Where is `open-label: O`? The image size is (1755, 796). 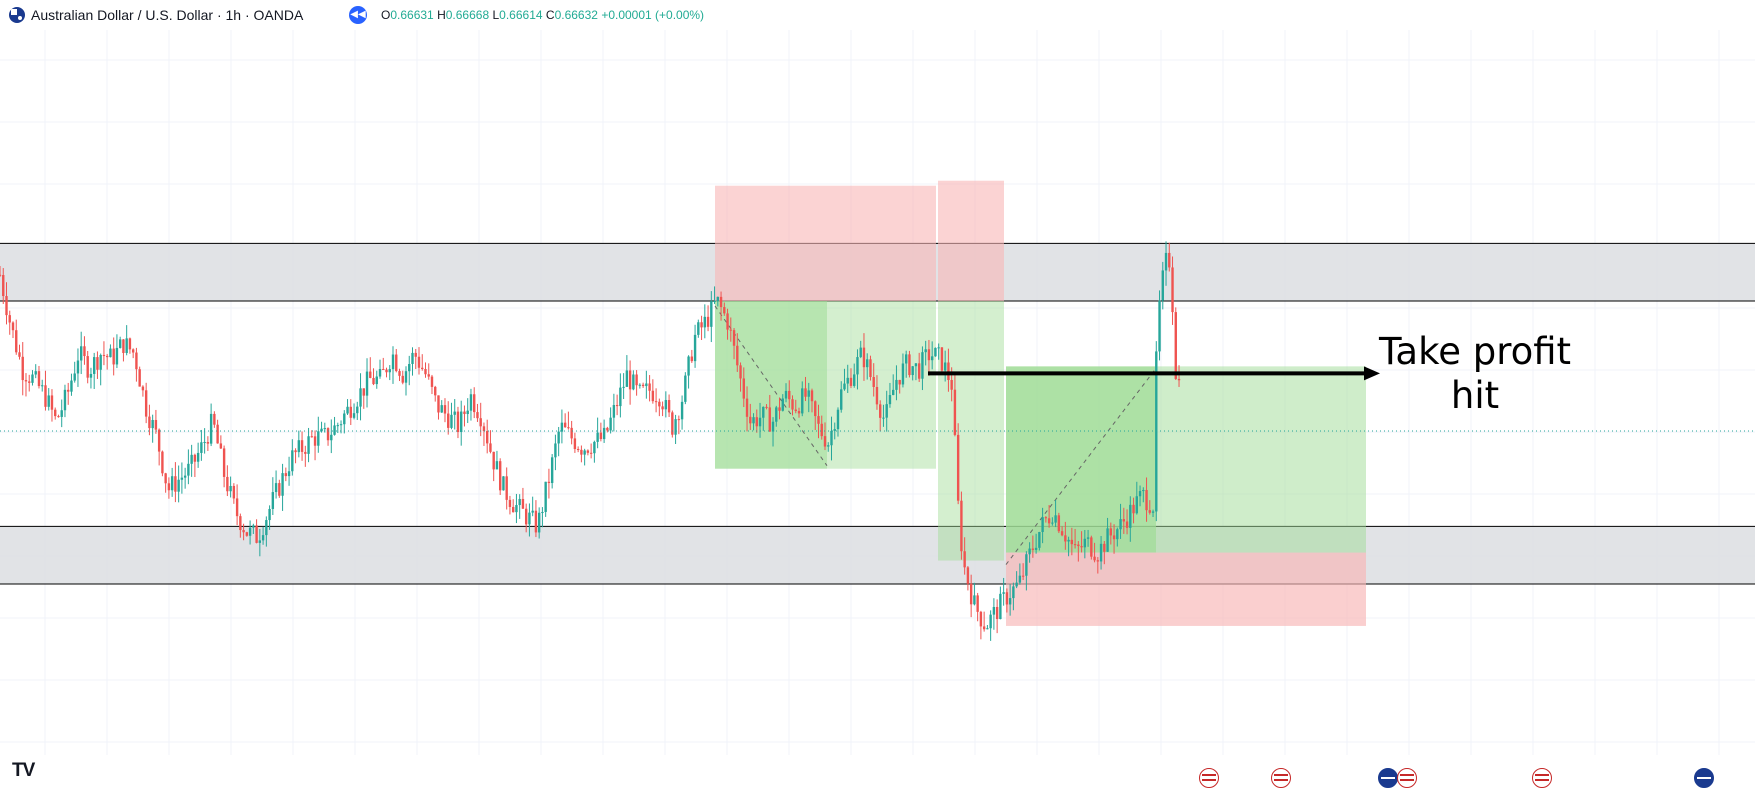 open-label: O is located at coordinates (386, 15).